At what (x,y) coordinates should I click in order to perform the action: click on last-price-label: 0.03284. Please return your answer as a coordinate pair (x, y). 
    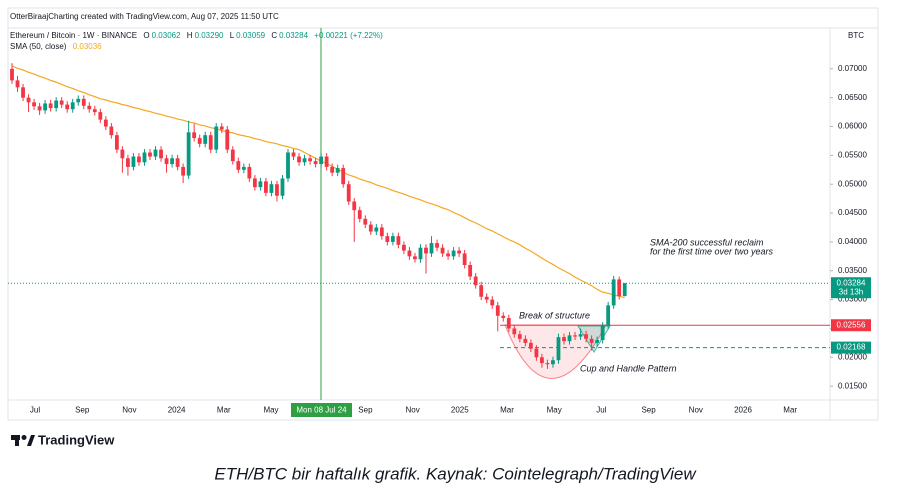
    Looking at the image, I should click on (851, 282).